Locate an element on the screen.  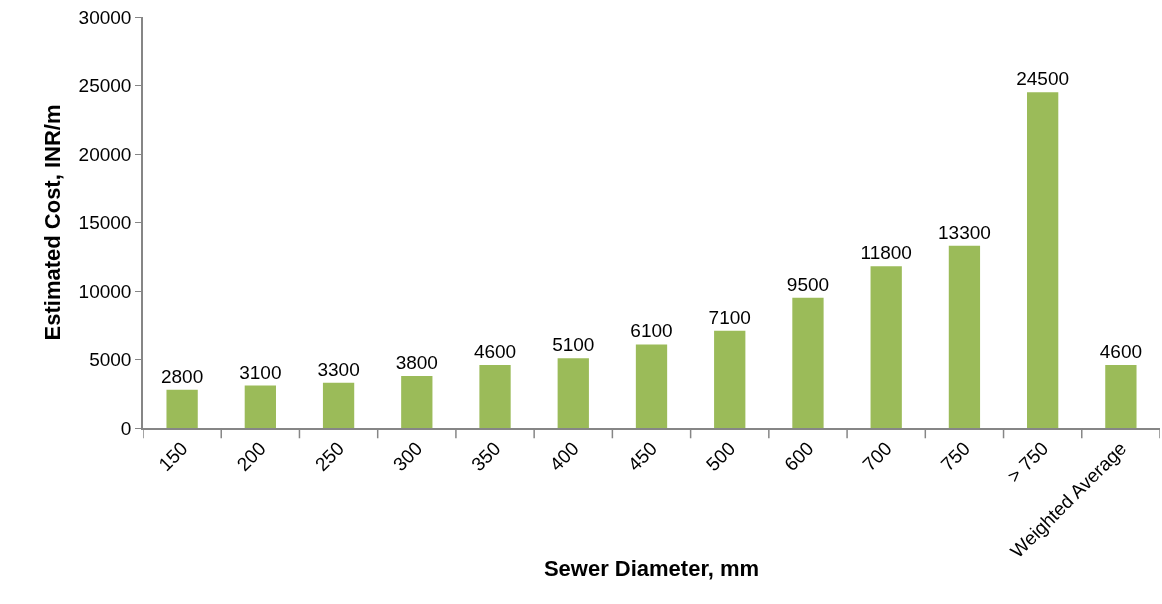
y-tick-label: 30000 is located at coordinates (105, 17).